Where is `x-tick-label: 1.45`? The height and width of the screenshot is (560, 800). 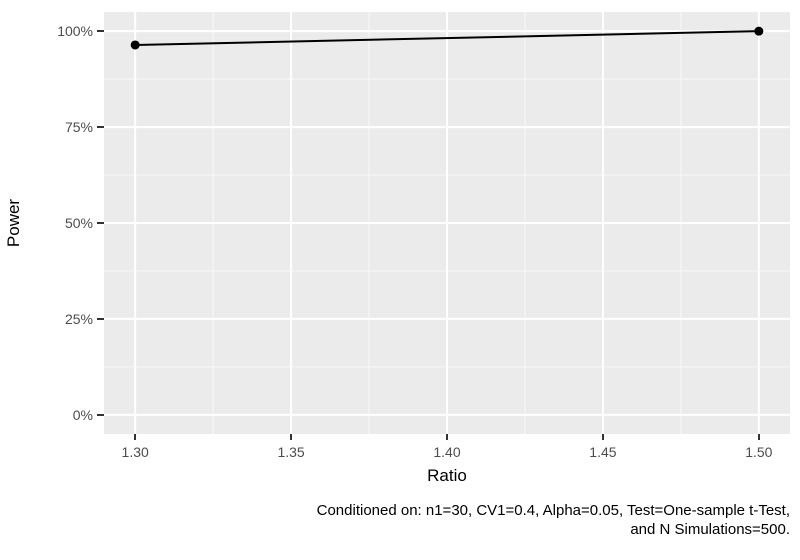 x-tick-label: 1.45 is located at coordinates (603, 452).